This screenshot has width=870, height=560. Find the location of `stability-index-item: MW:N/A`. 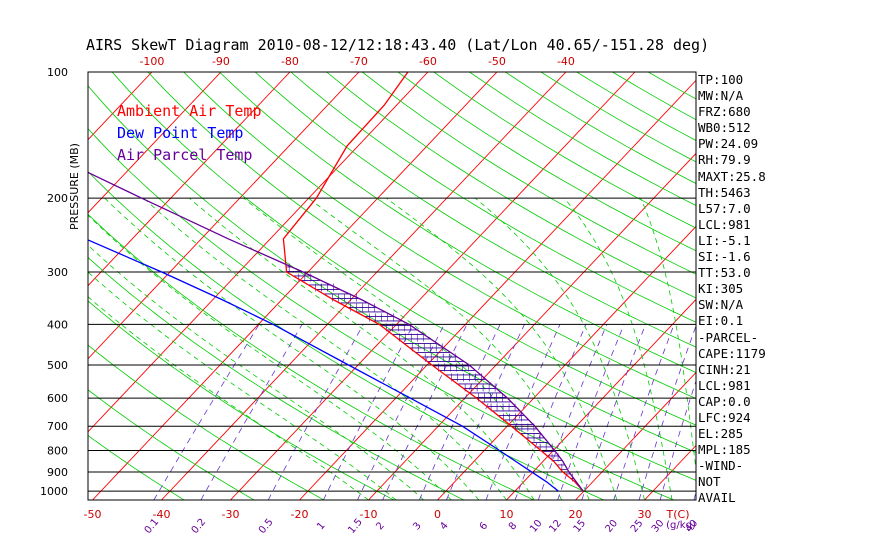

stability-index-item: MW:N/A is located at coordinates (721, 96).